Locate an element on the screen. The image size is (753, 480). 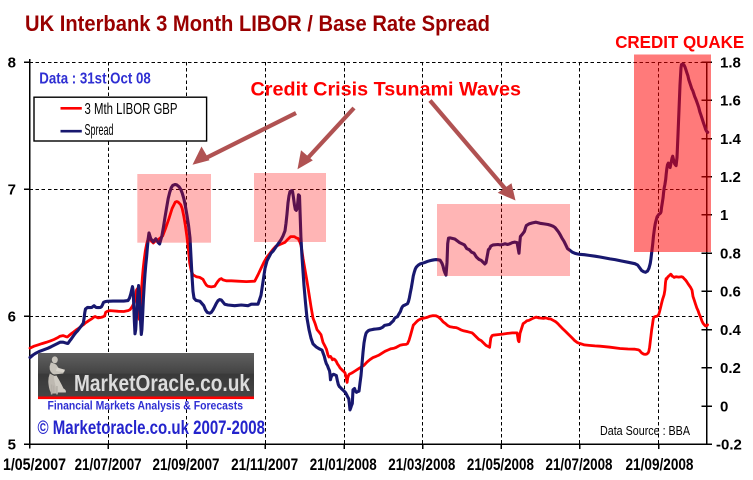
svg-text: 0.6 is located at coordinates (730, 292).